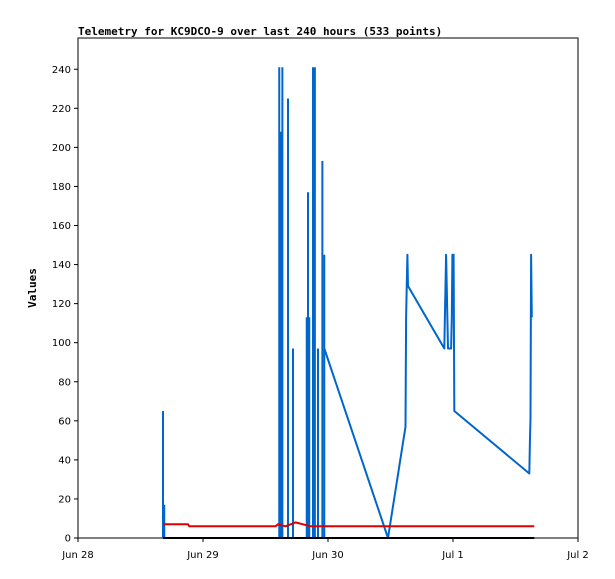 The image size is (615, 579). Describe the element at coordinates (64, 460) in the screenshot. I see `y-tick-label: 40` at that location.